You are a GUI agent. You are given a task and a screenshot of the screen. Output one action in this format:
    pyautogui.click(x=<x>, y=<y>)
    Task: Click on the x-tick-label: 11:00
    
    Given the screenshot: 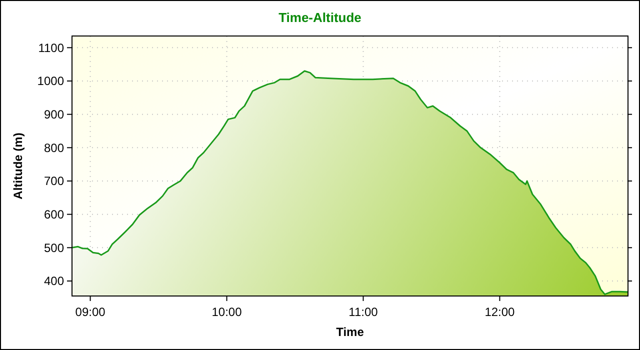 What is the action you would take?
    pyautogui.click(x=363, y=312)
    